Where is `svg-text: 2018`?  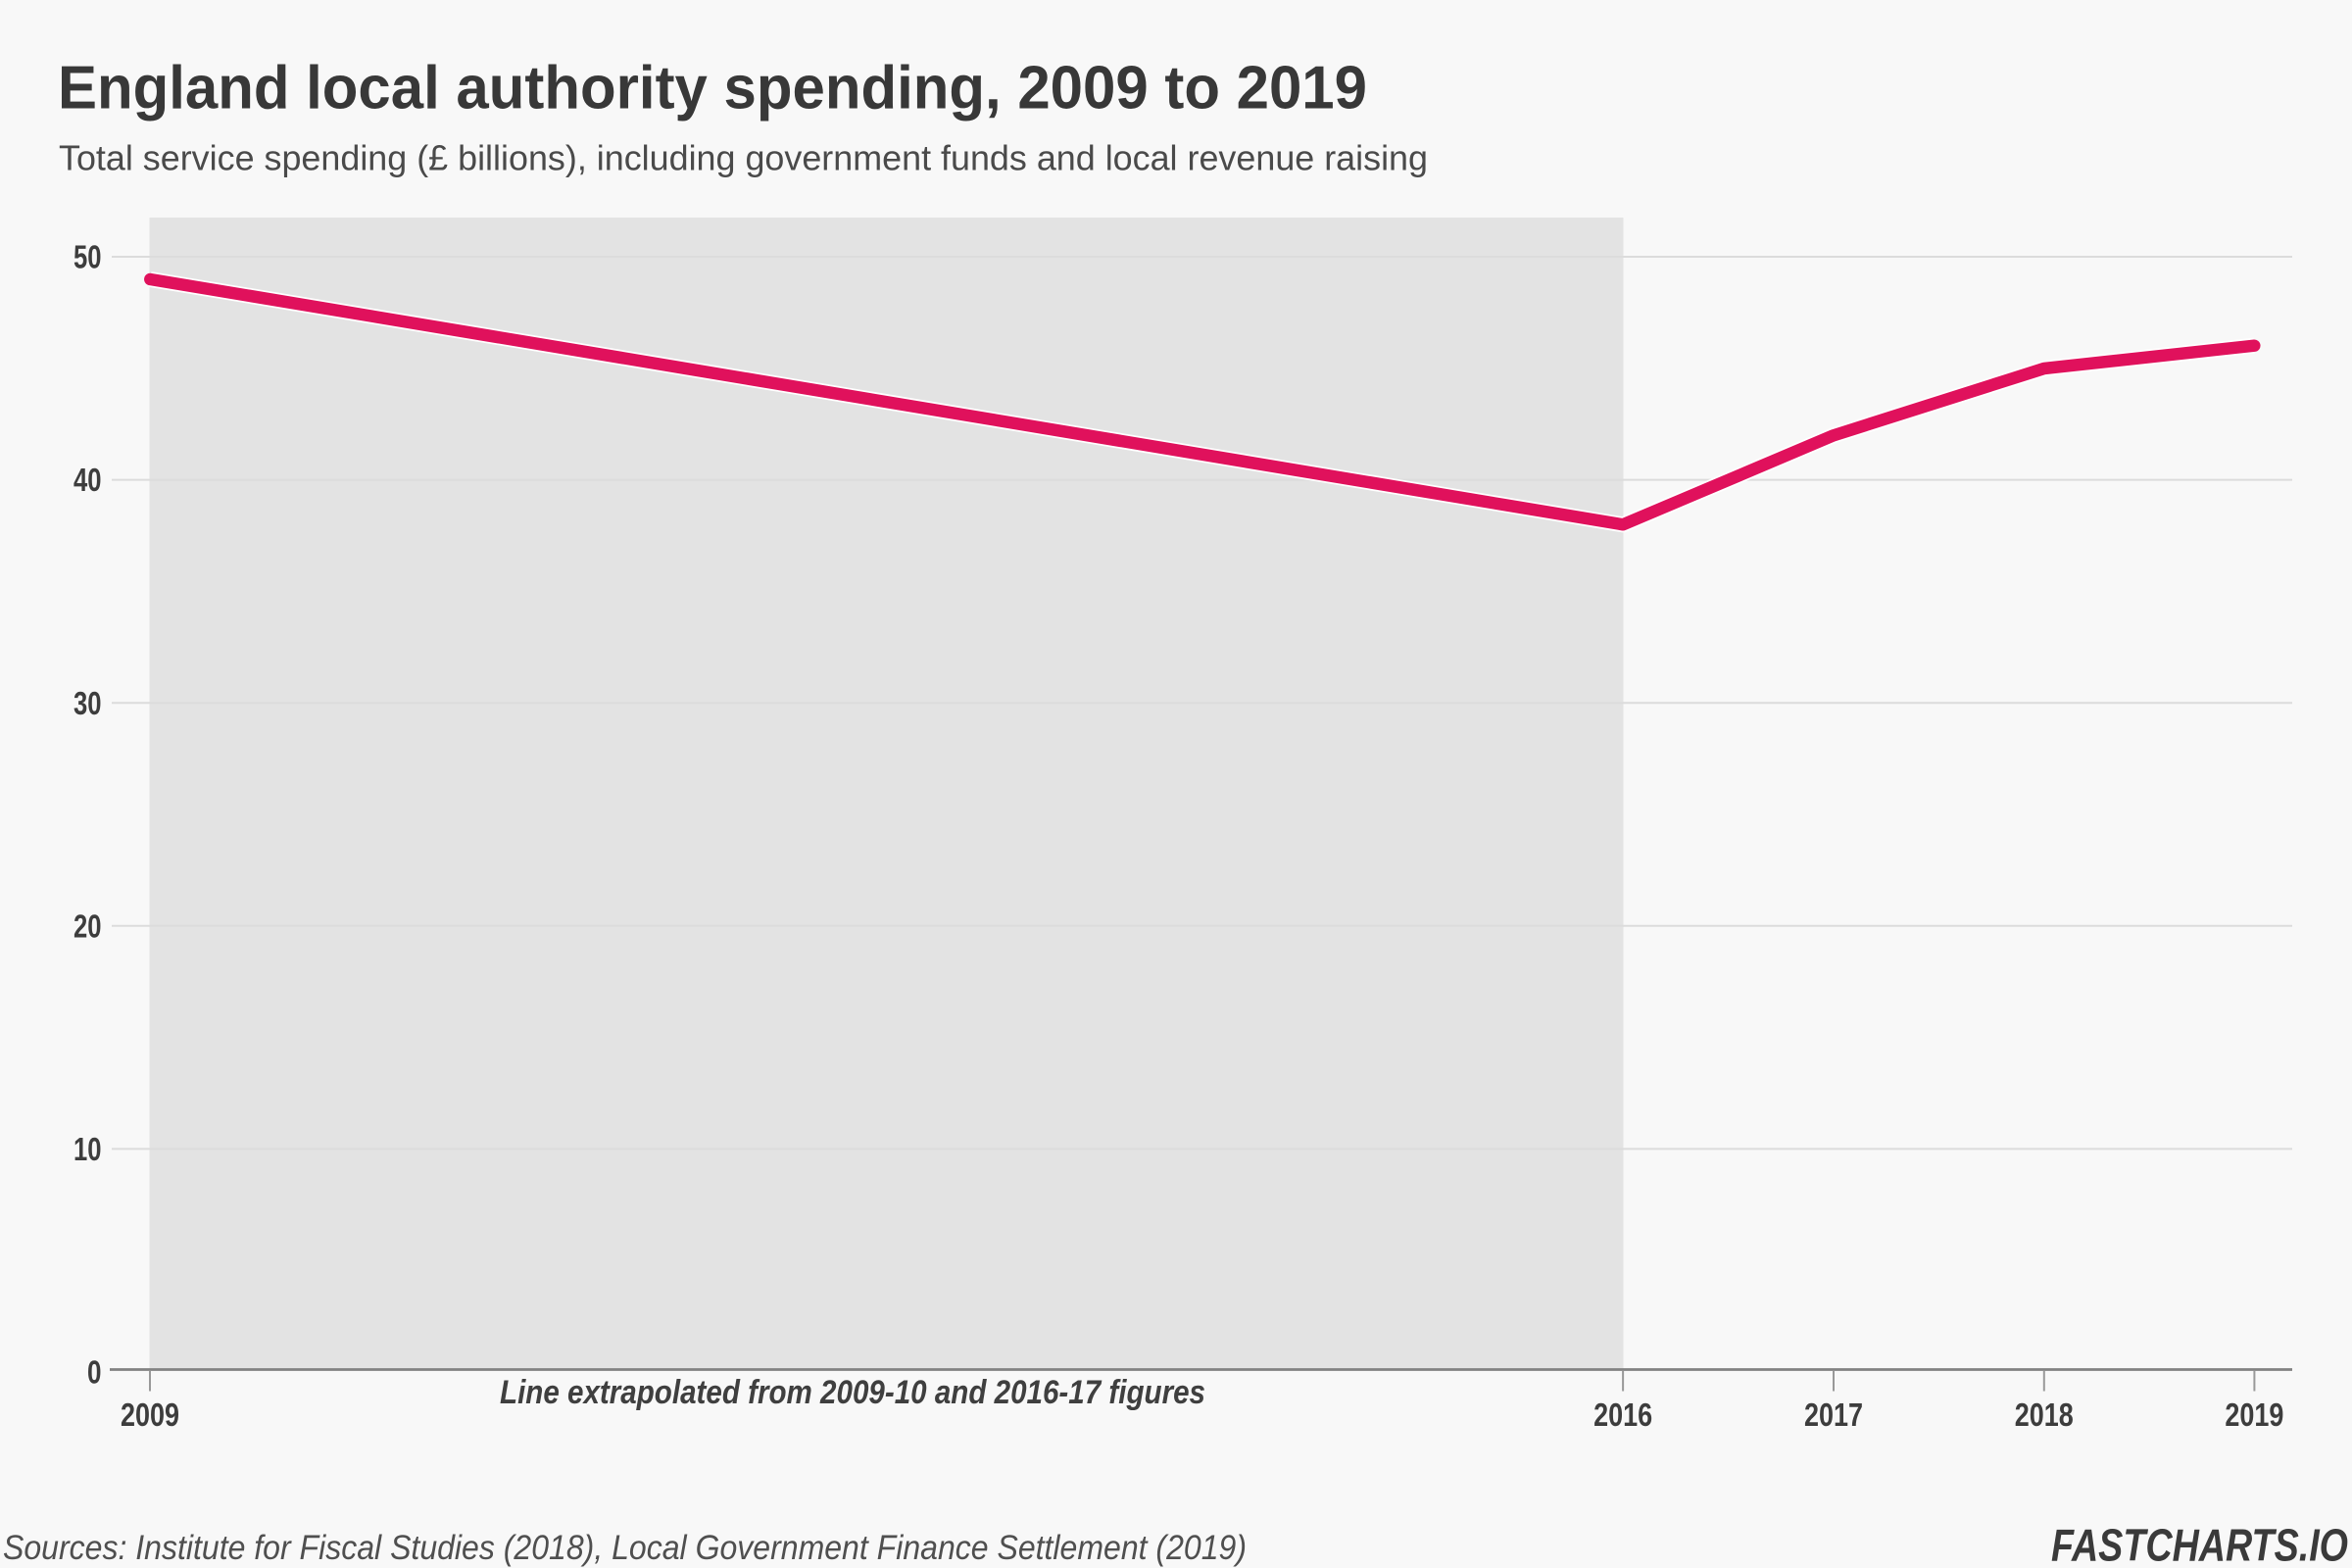 svg-text: 2018 is located at coordinates (2045, 1415).